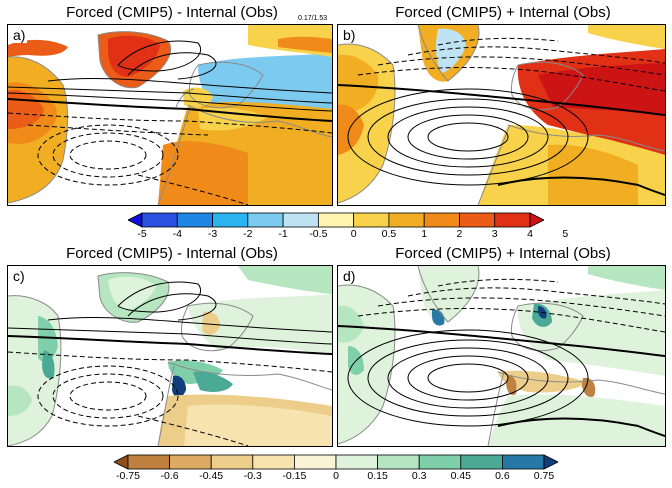  I want to click on temperature-colorbar-tick-label: -2, so click(248, 234).